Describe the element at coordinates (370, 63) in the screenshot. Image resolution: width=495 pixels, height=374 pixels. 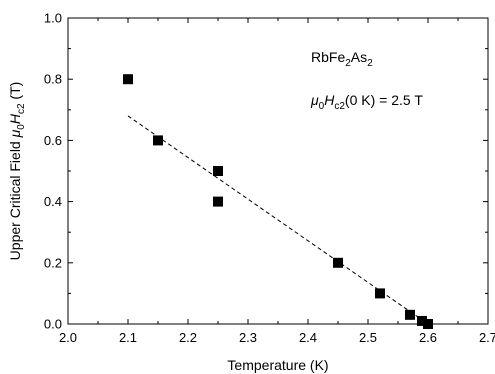
I see `compound-sub-2: 2` at that location.